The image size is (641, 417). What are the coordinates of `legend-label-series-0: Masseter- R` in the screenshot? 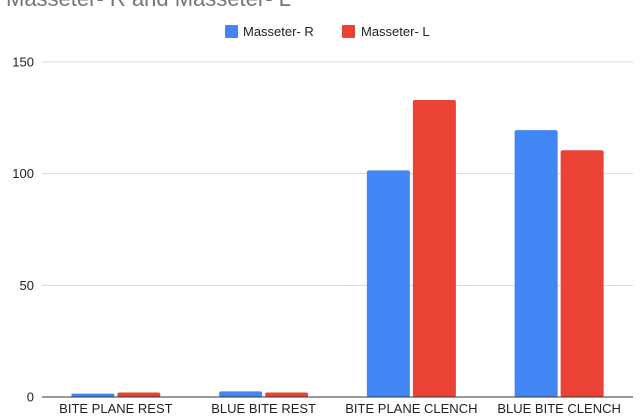 It's located at (278, 31).